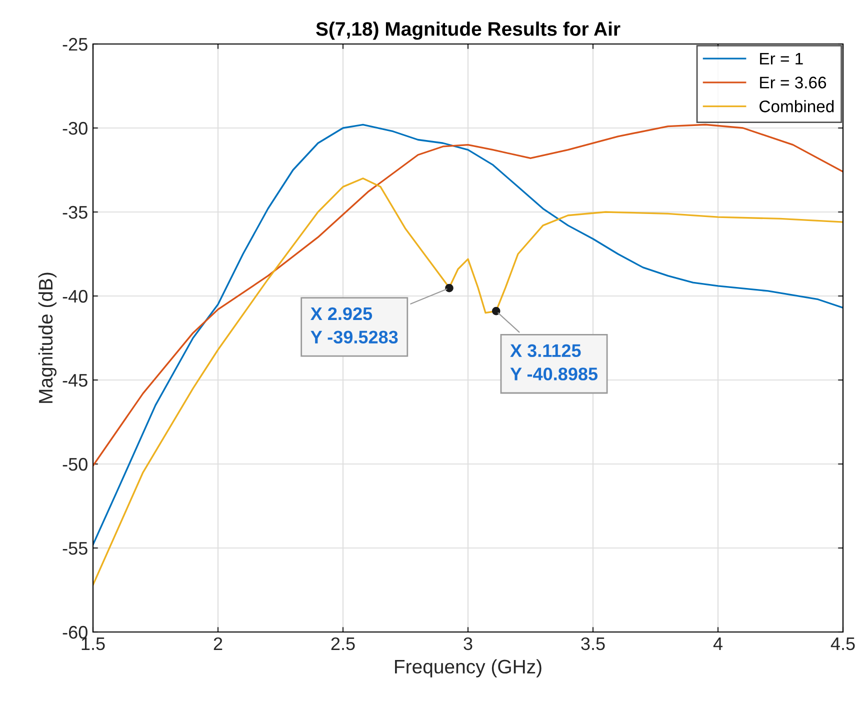 The width and height of the screenshot is (862, 710). I want to click on x-tick-label: 1.5, so click(93, 644).